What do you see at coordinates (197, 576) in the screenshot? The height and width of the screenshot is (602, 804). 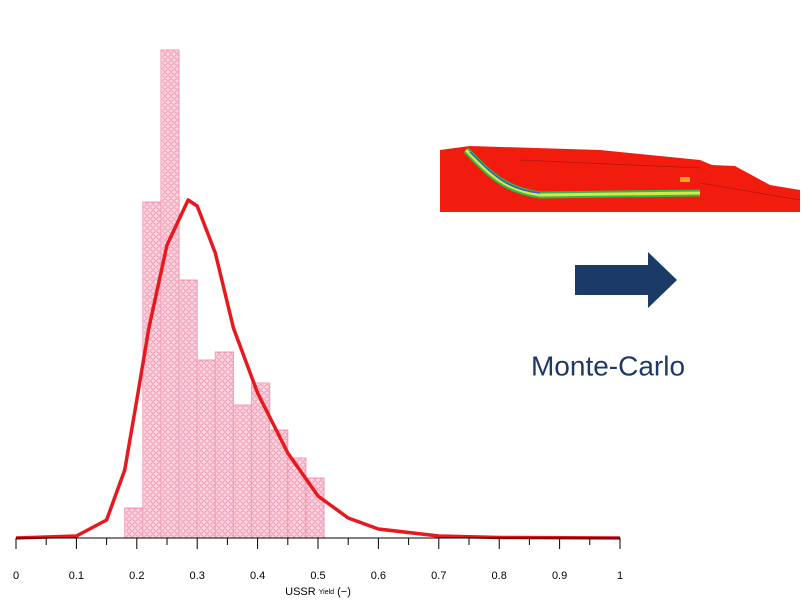 I see `x-tick-label: 0.3` at bounding box center [197, 576].